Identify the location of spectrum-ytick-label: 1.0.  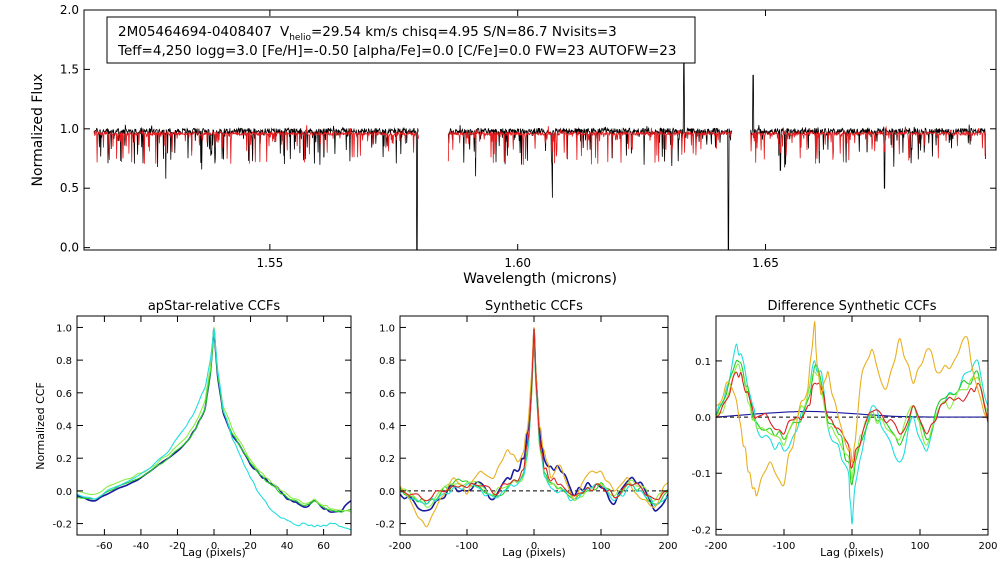
(69, 129).